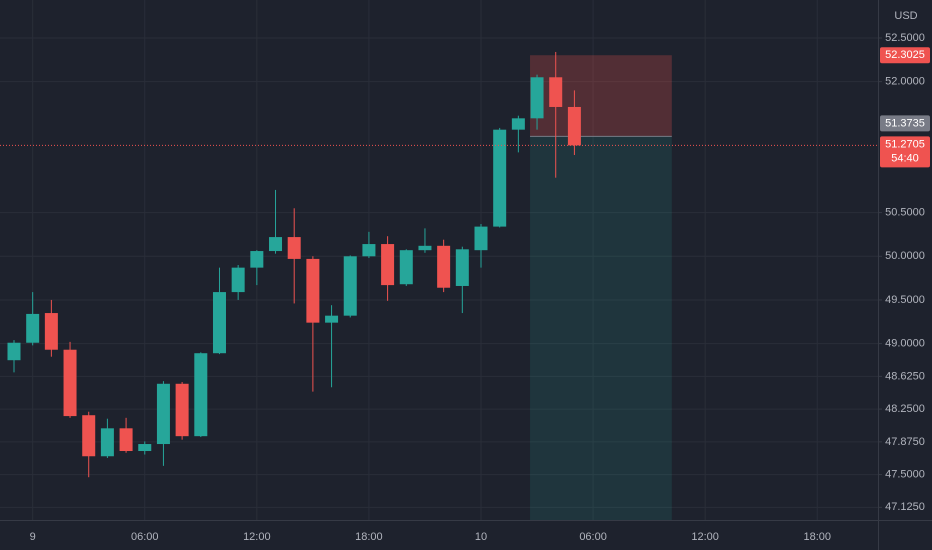 The width and height of the screenshot is (932, 550). What do you see at coordinates (601, 328) in the screenshot?
I see `target-zone` at bounding box center [601, 328].